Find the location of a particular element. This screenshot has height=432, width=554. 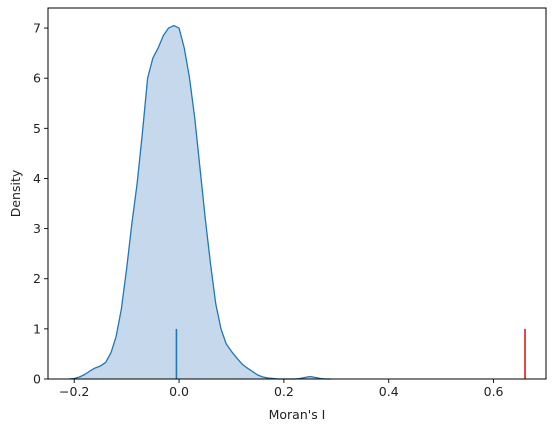

y-tick-label: 0 is located at coordinates (37, 379).